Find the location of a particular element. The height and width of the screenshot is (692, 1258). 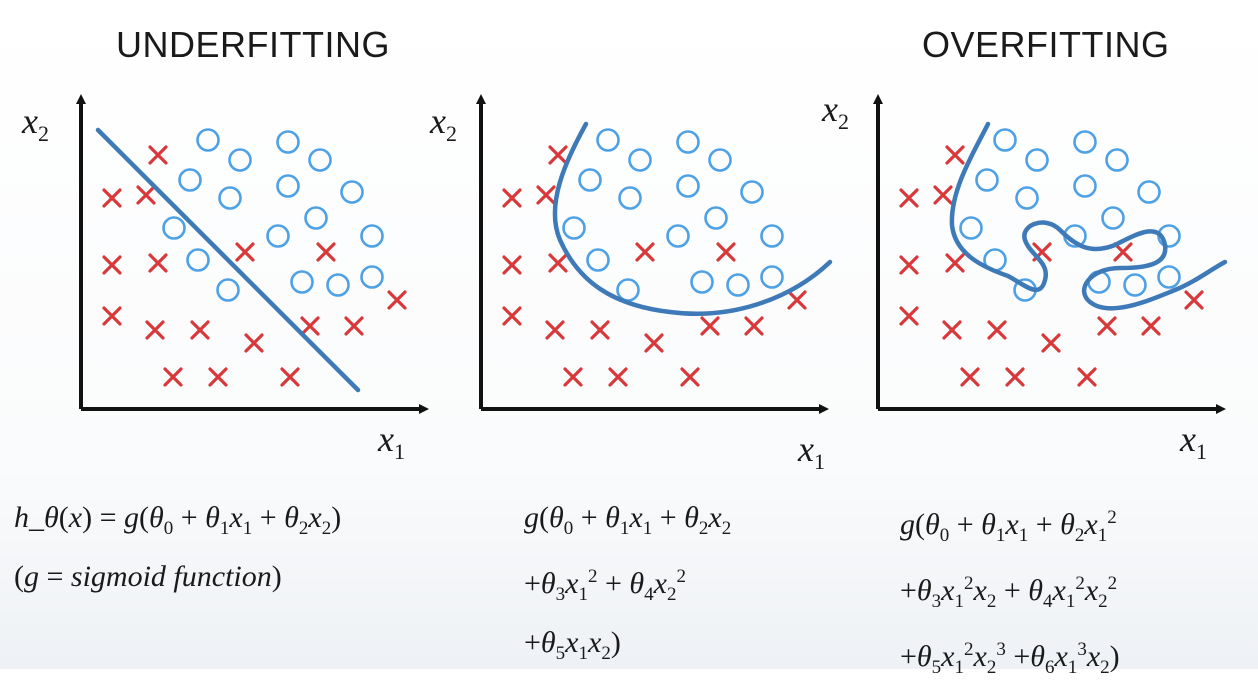

formula-line: g(θ0 + θ1x1 + θ2x2 is located at coordinates (628, 520).